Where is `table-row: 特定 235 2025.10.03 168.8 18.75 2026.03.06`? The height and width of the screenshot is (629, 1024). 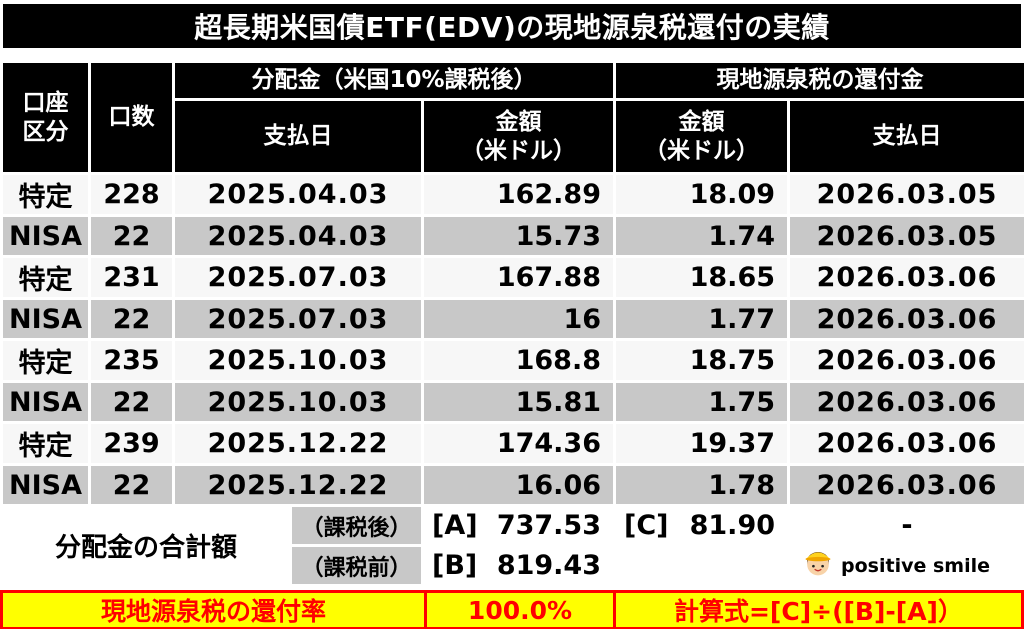 table-row: 特定 235 2025.10.03 168.8 18.75 2026.03.06 is located at coordinates (512, 360).